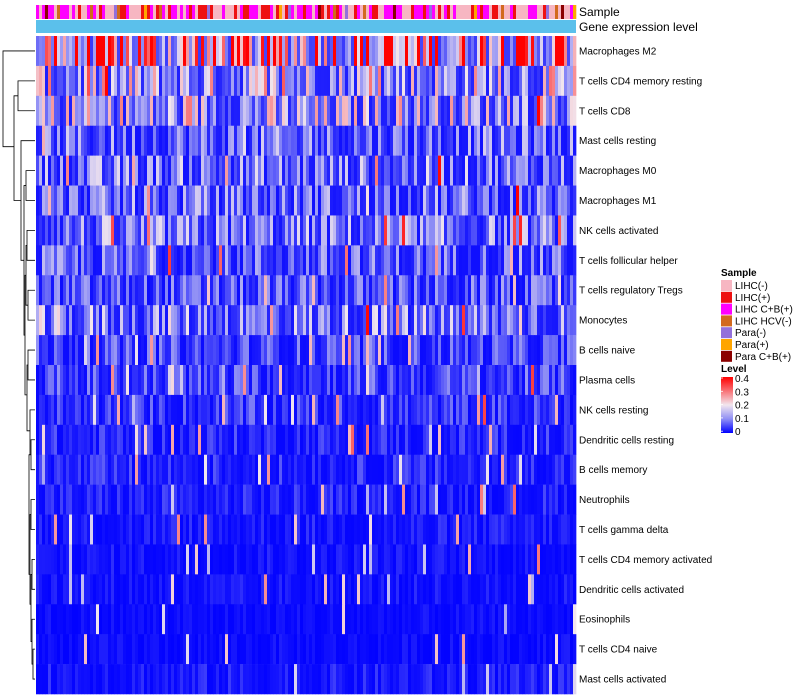  What do you see at coordinates (31, 608) in the screenshot?
I see `dendrogram-branch` at bounding box center [31, 608].